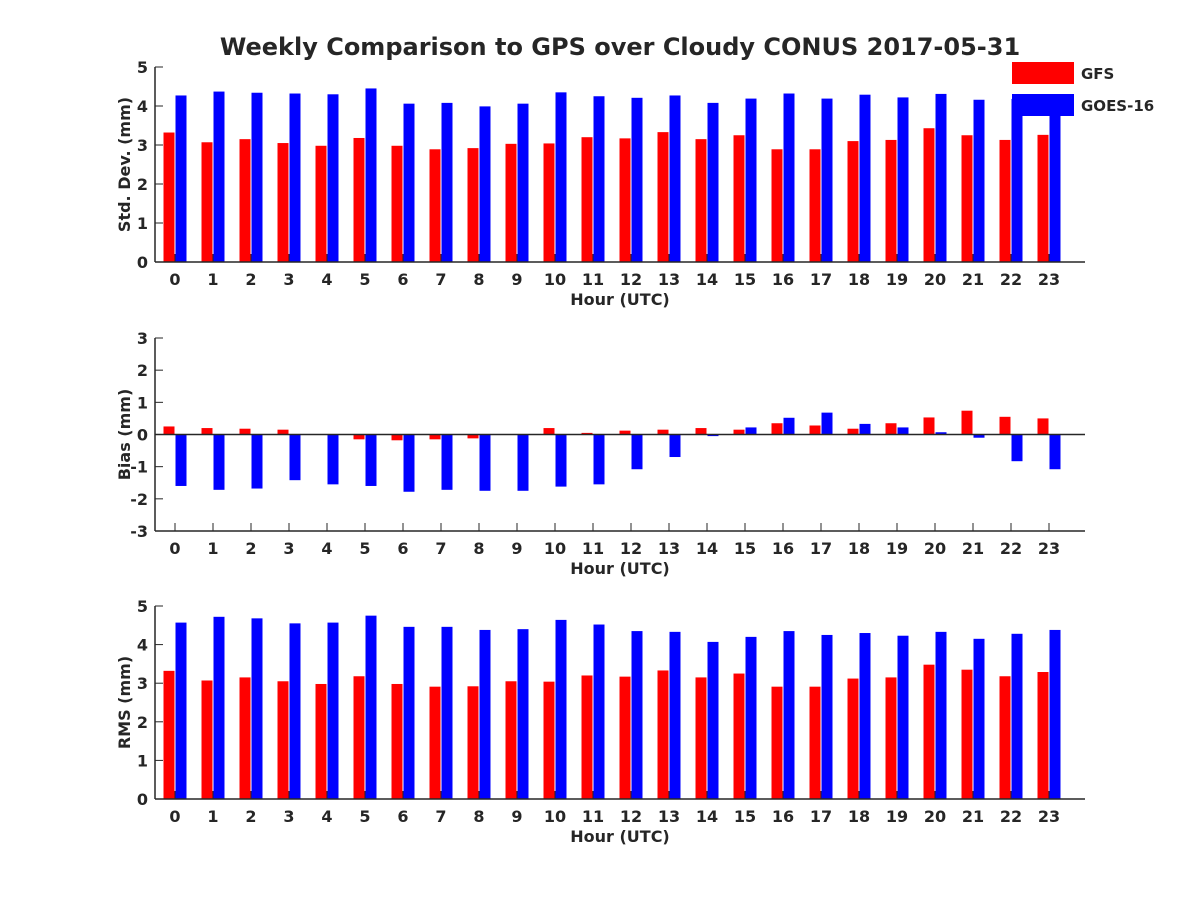  What do you see at coordinates (142, 606) in the screenshot?
I see `y-tick-label: 5` at bounding box center [142, 606].